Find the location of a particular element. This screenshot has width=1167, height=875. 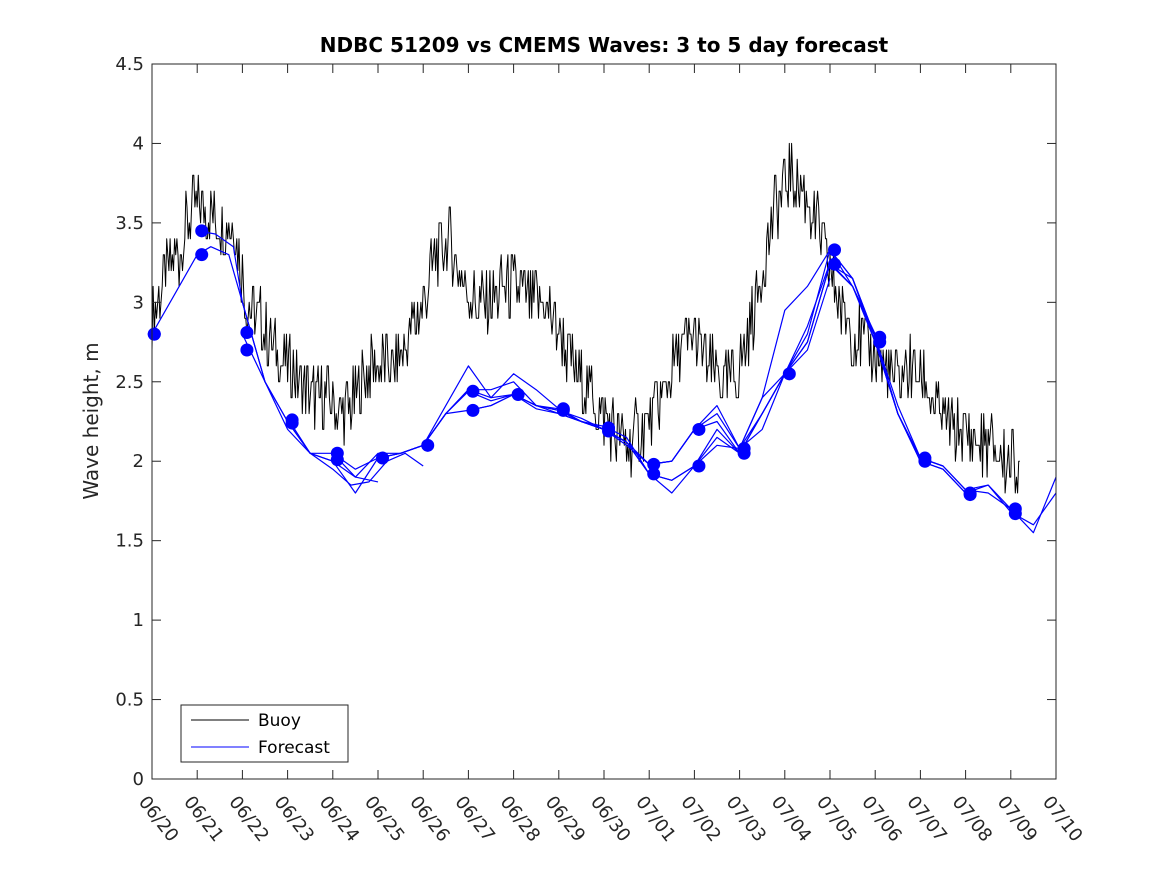

y-tick-label: 1 is located at coordinates (138, 620).